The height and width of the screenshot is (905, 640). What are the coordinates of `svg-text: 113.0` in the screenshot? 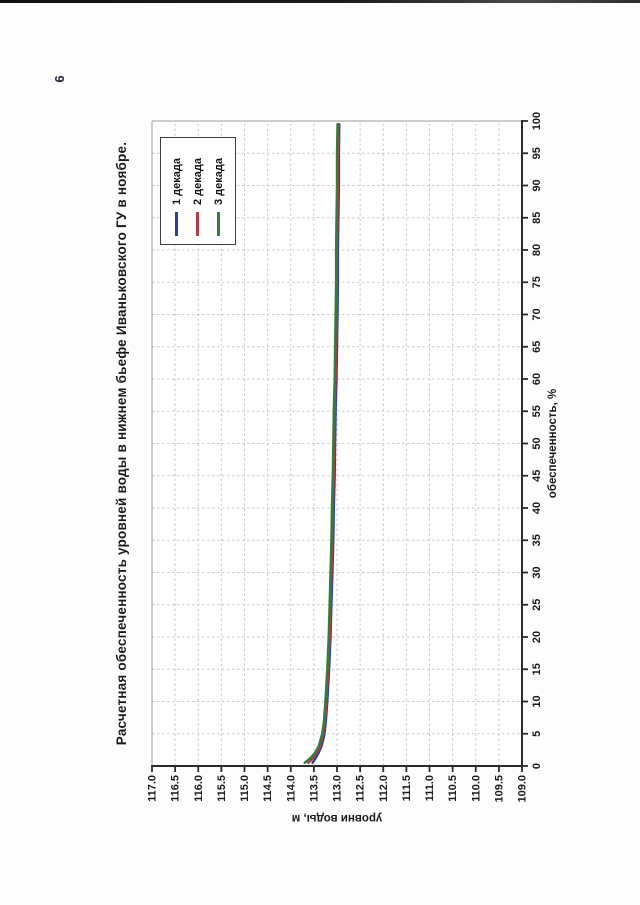 It's located at (338, 788).